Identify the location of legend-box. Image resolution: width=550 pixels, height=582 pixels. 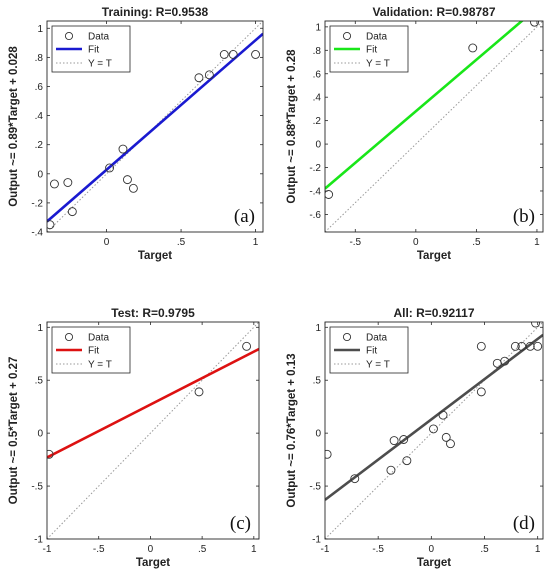
(369, 350).